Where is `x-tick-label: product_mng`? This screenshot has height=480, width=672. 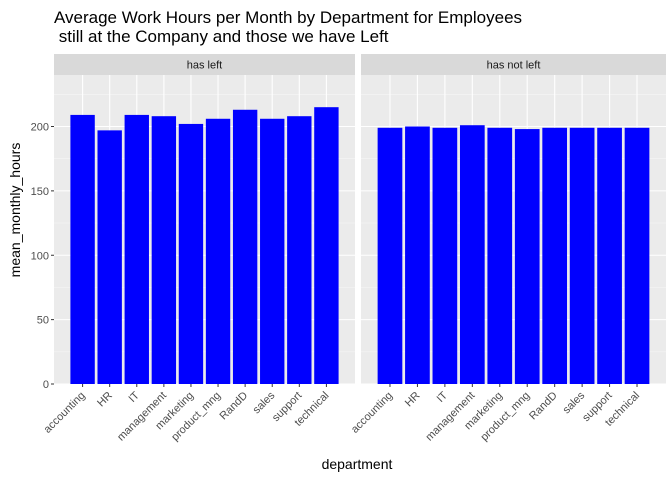 x-tick-label: product_mng is located at coordinates (505, 417).